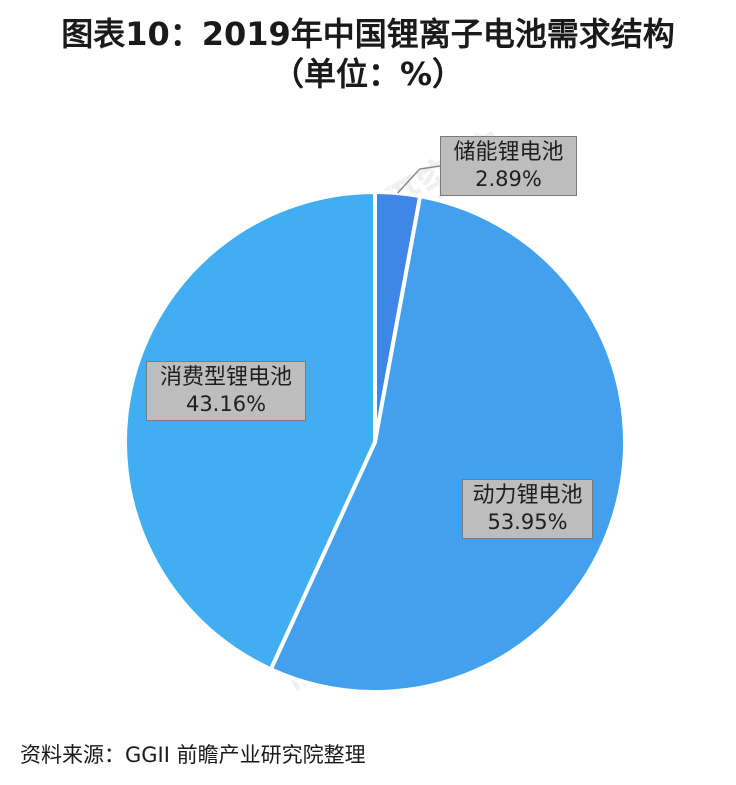 The height and width of the screenshot is (785, 736). I want to click on slice-label-consumer-value: 43.16%, so click(226, 404).